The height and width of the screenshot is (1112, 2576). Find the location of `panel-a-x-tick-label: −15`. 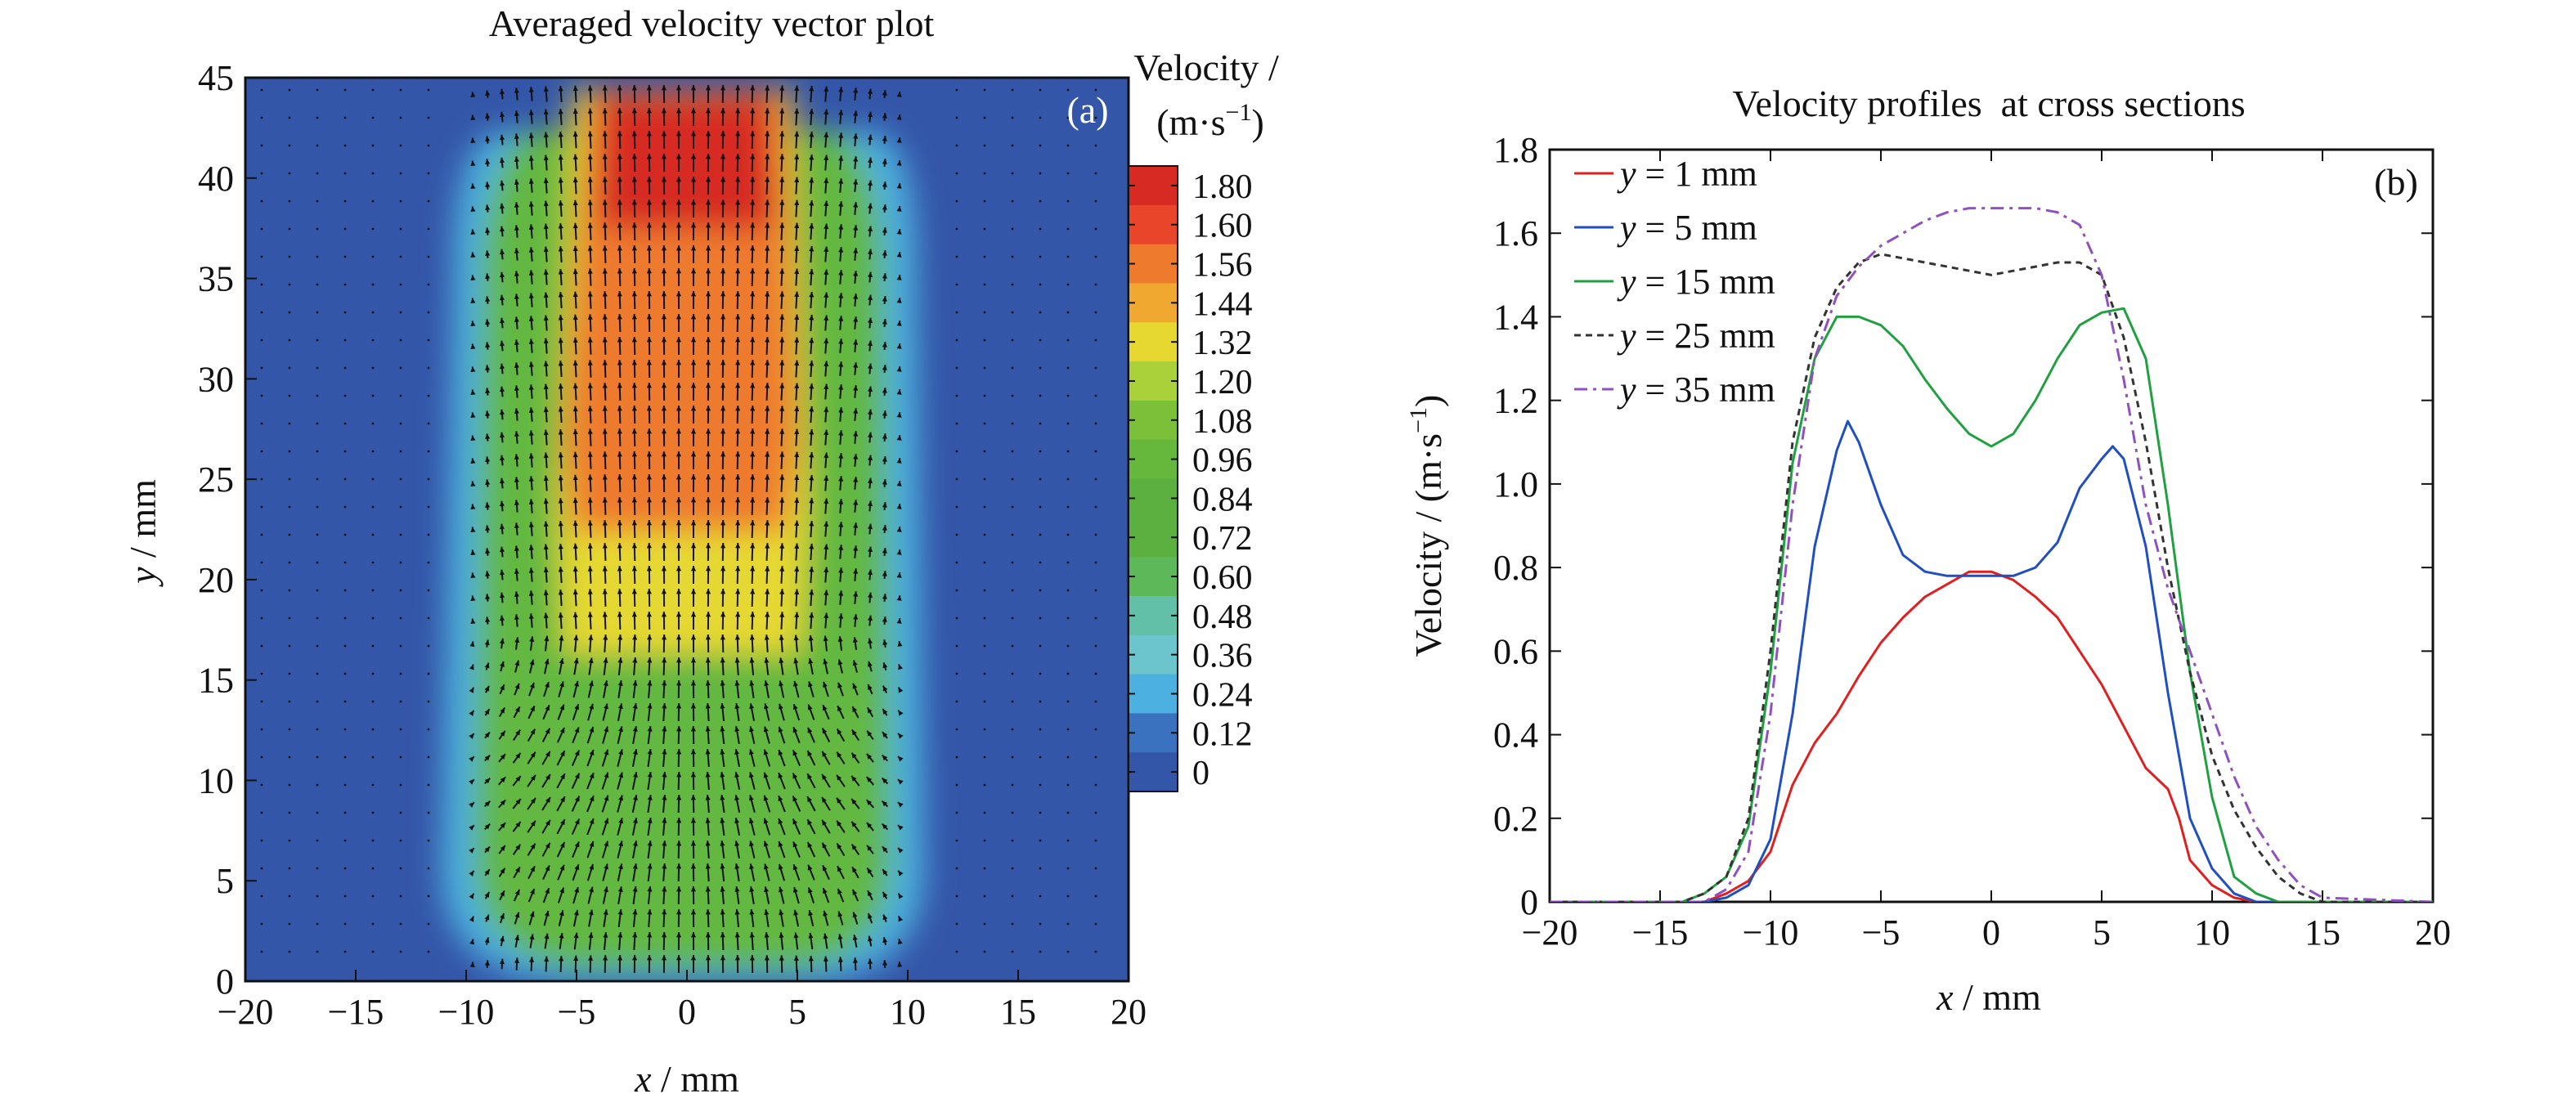

panel-a-x-tick-label: −15 is located at coordinates (356, 1012).